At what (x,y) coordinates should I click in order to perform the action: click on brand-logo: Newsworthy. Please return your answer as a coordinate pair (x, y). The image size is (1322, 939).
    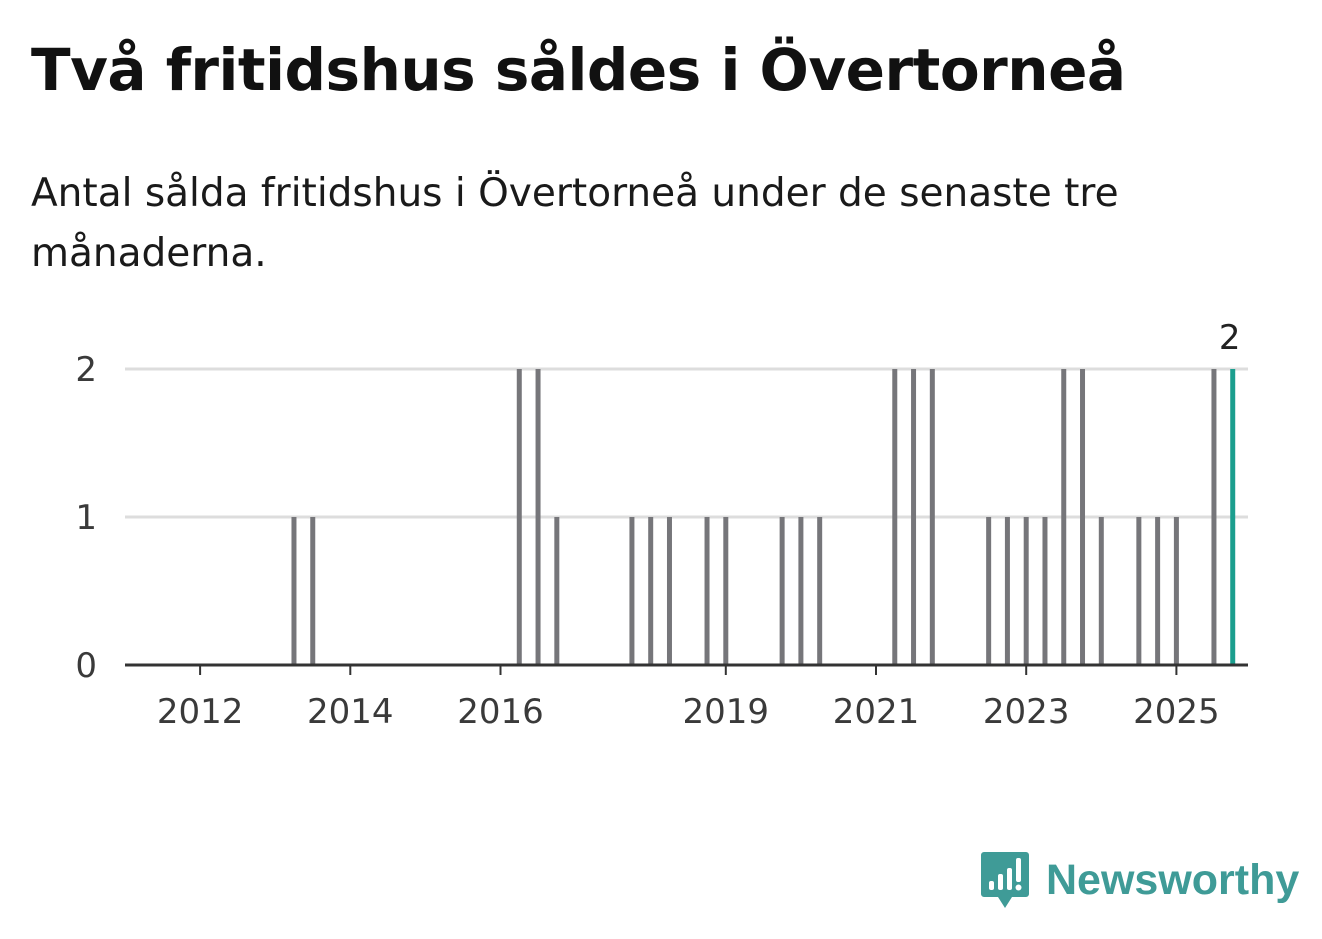
    Looking at the image, I should click on (1139, 880).